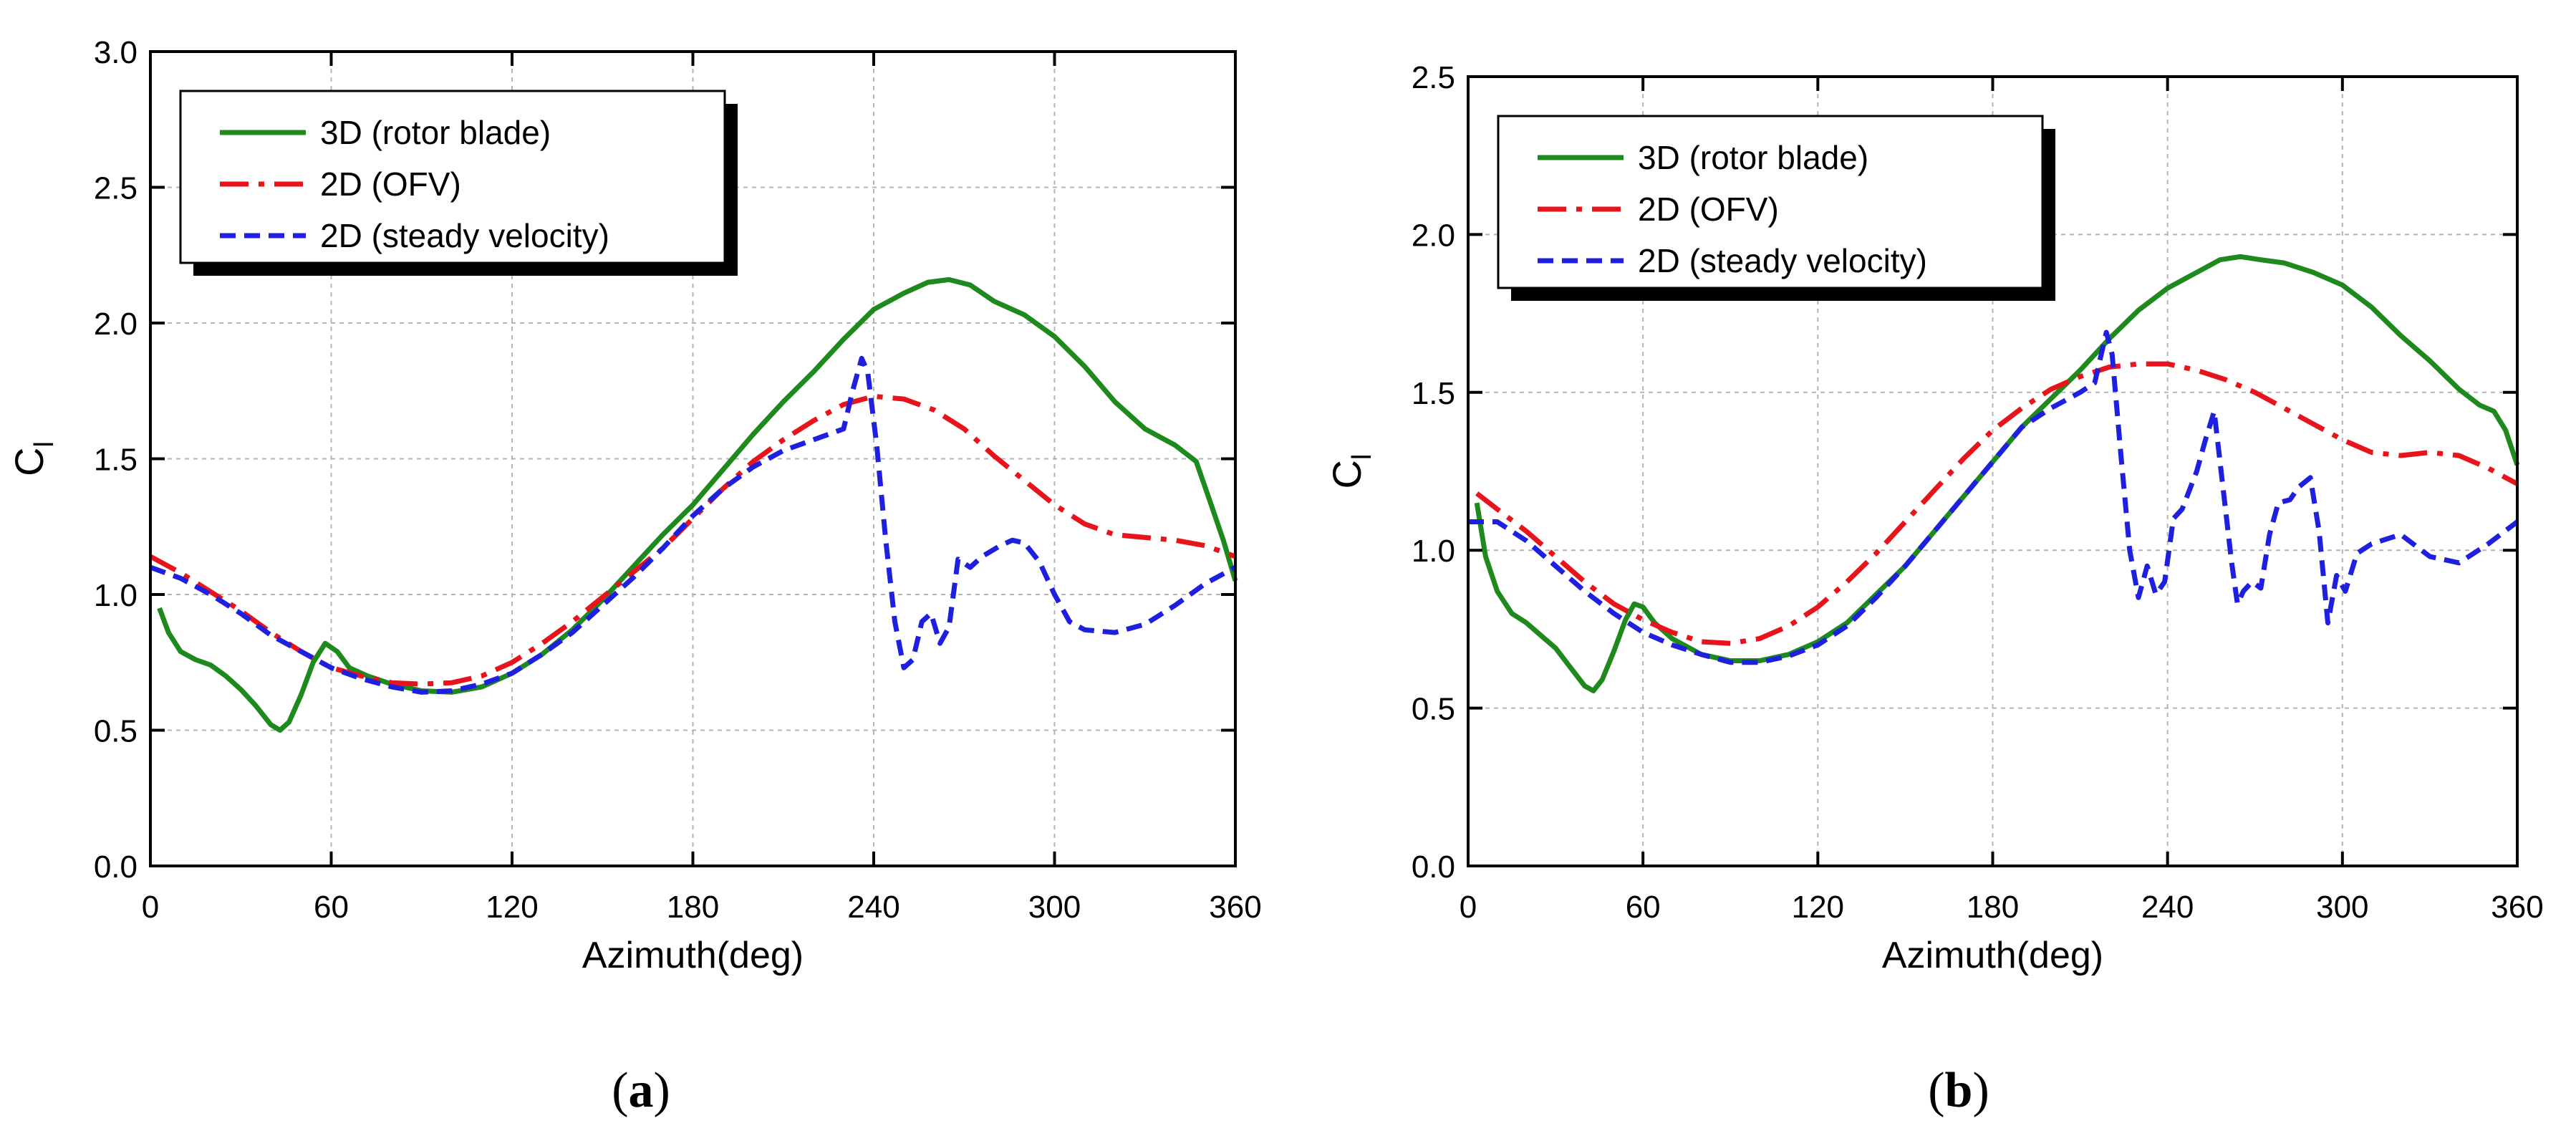 This screenshot has width=2576, height=1141. I want to click on caption-letter-a: a, so click(641, 1090).